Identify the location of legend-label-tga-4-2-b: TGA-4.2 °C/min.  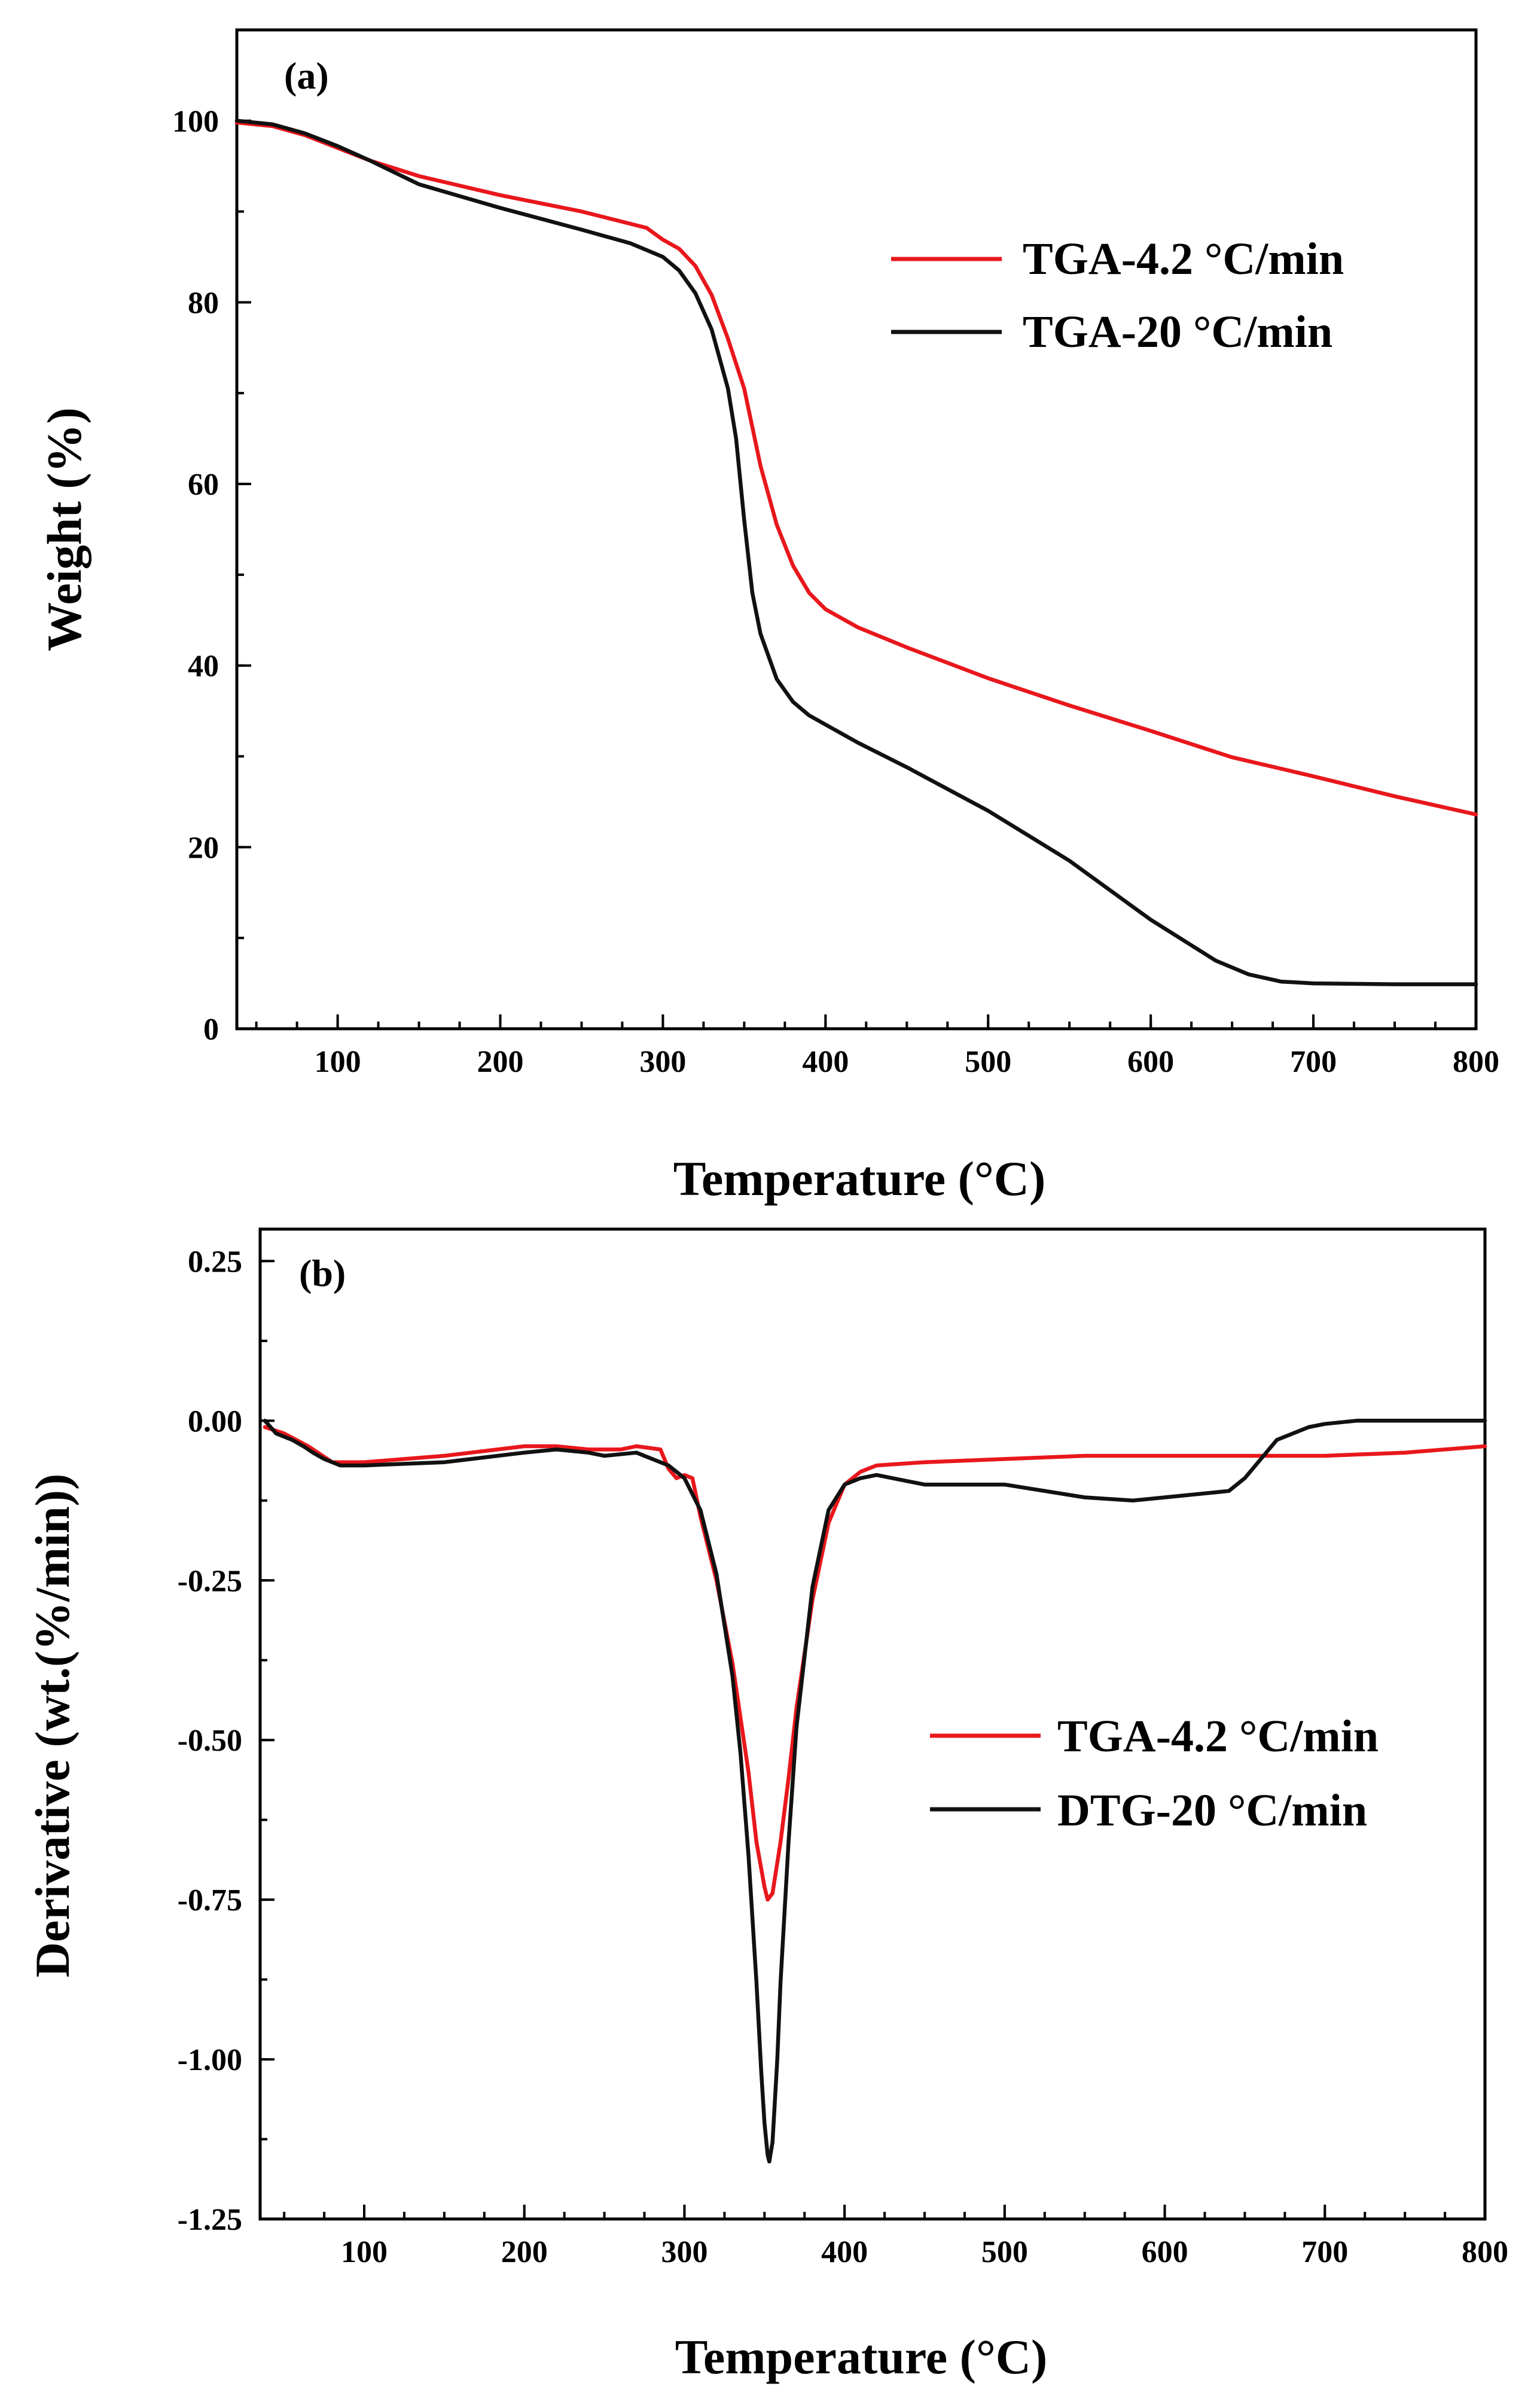
(1218, 1736).